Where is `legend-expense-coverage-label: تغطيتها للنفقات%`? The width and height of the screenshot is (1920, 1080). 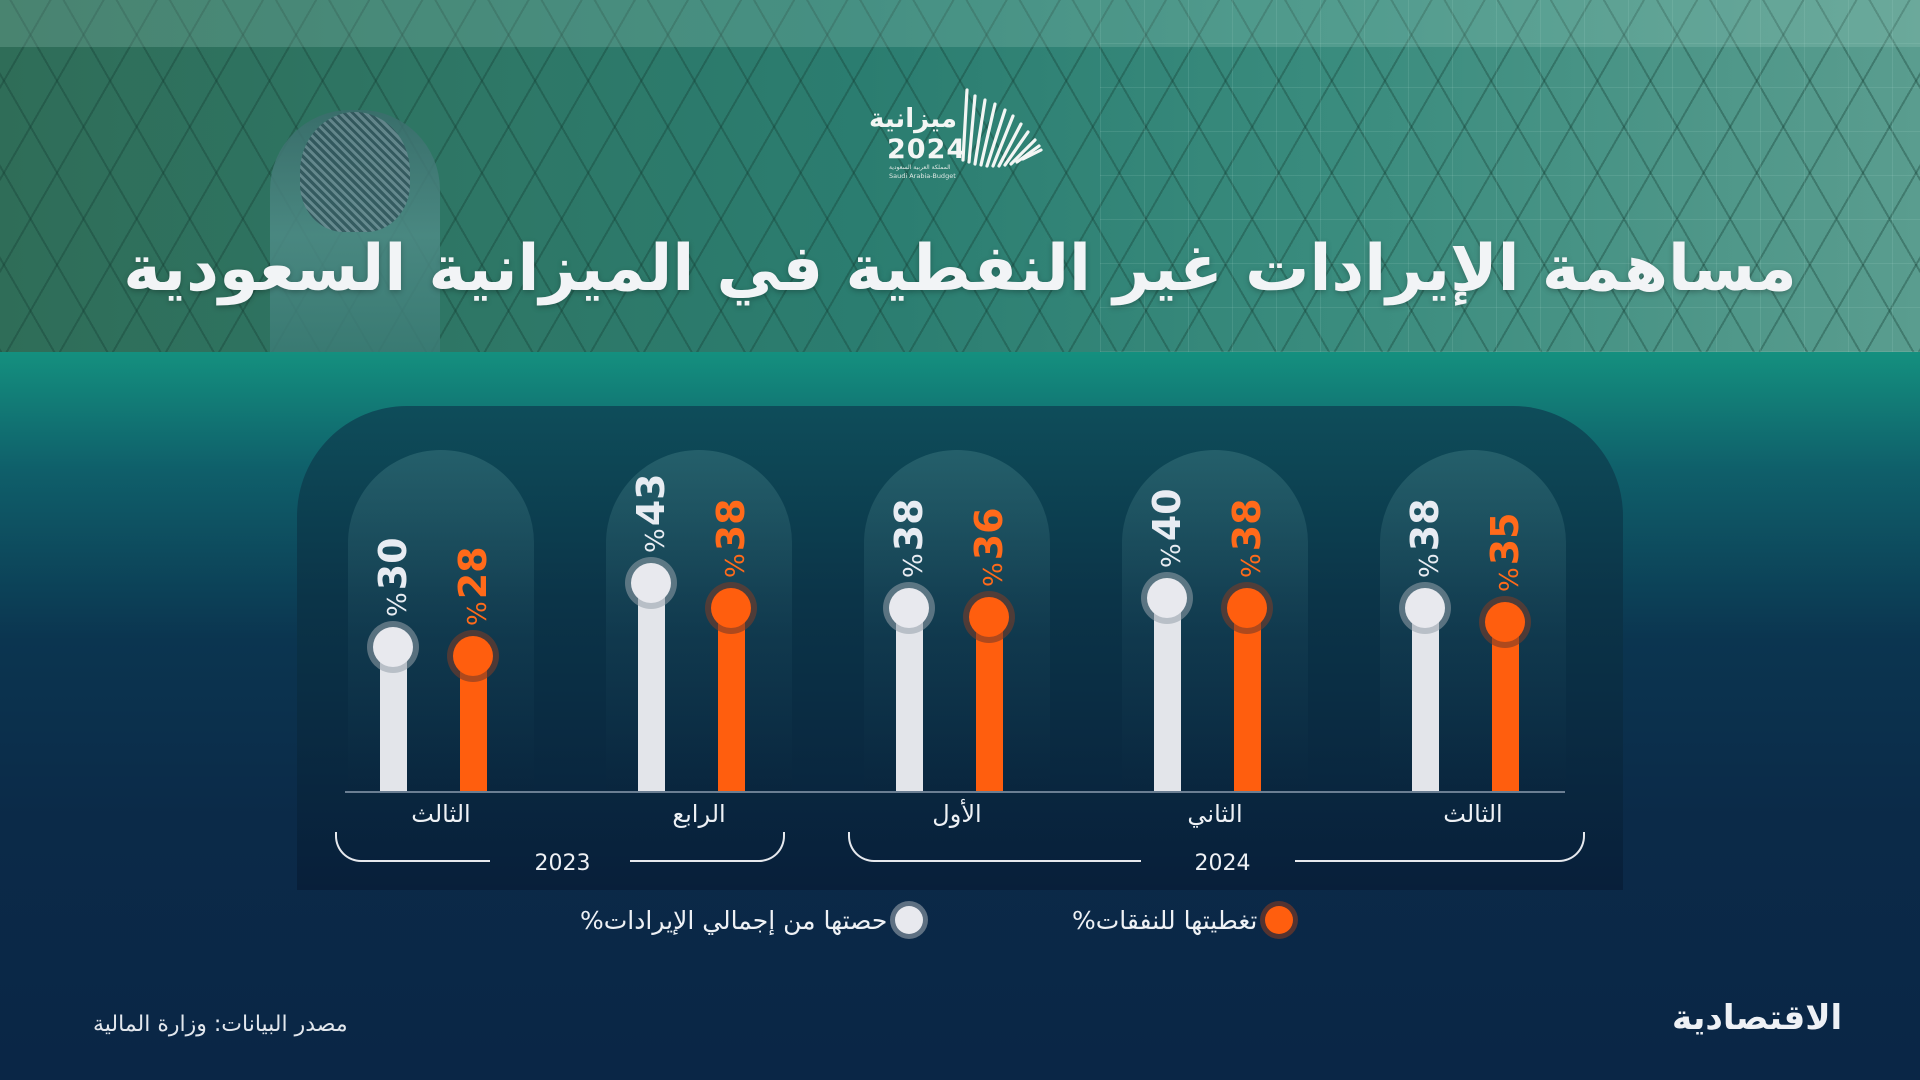
legend-expense-coverage-label: تغطيتها للنفقات% is located at coordinates (1165, 920).